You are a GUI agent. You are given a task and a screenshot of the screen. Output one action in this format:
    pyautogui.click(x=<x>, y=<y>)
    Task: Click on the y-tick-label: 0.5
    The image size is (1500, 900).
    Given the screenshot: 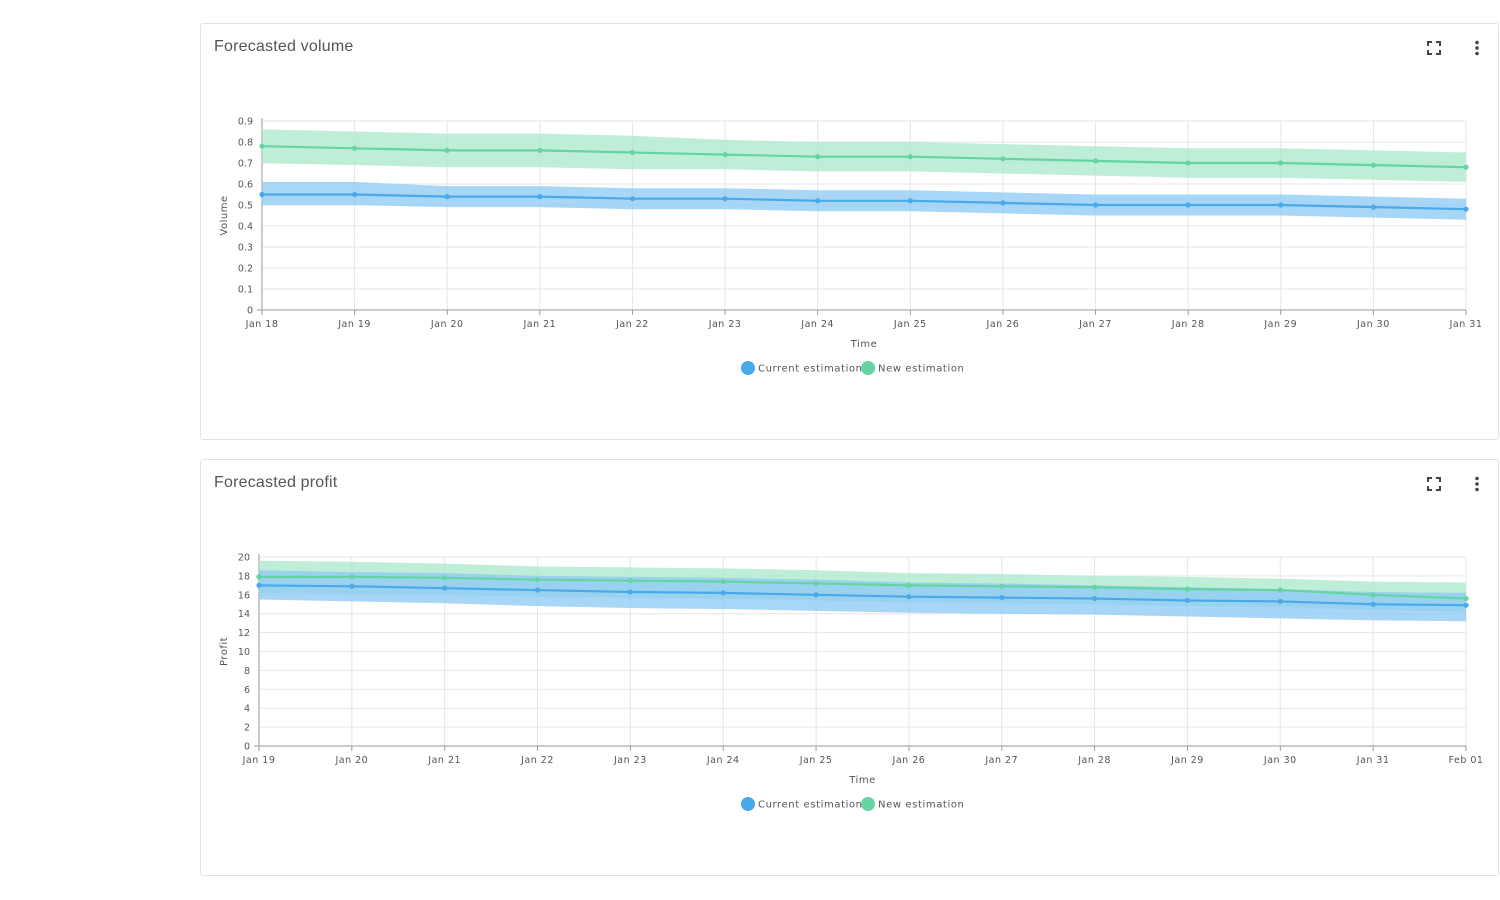 What is the action you would take?
    pyautogui.click(x=245, y=206)
    